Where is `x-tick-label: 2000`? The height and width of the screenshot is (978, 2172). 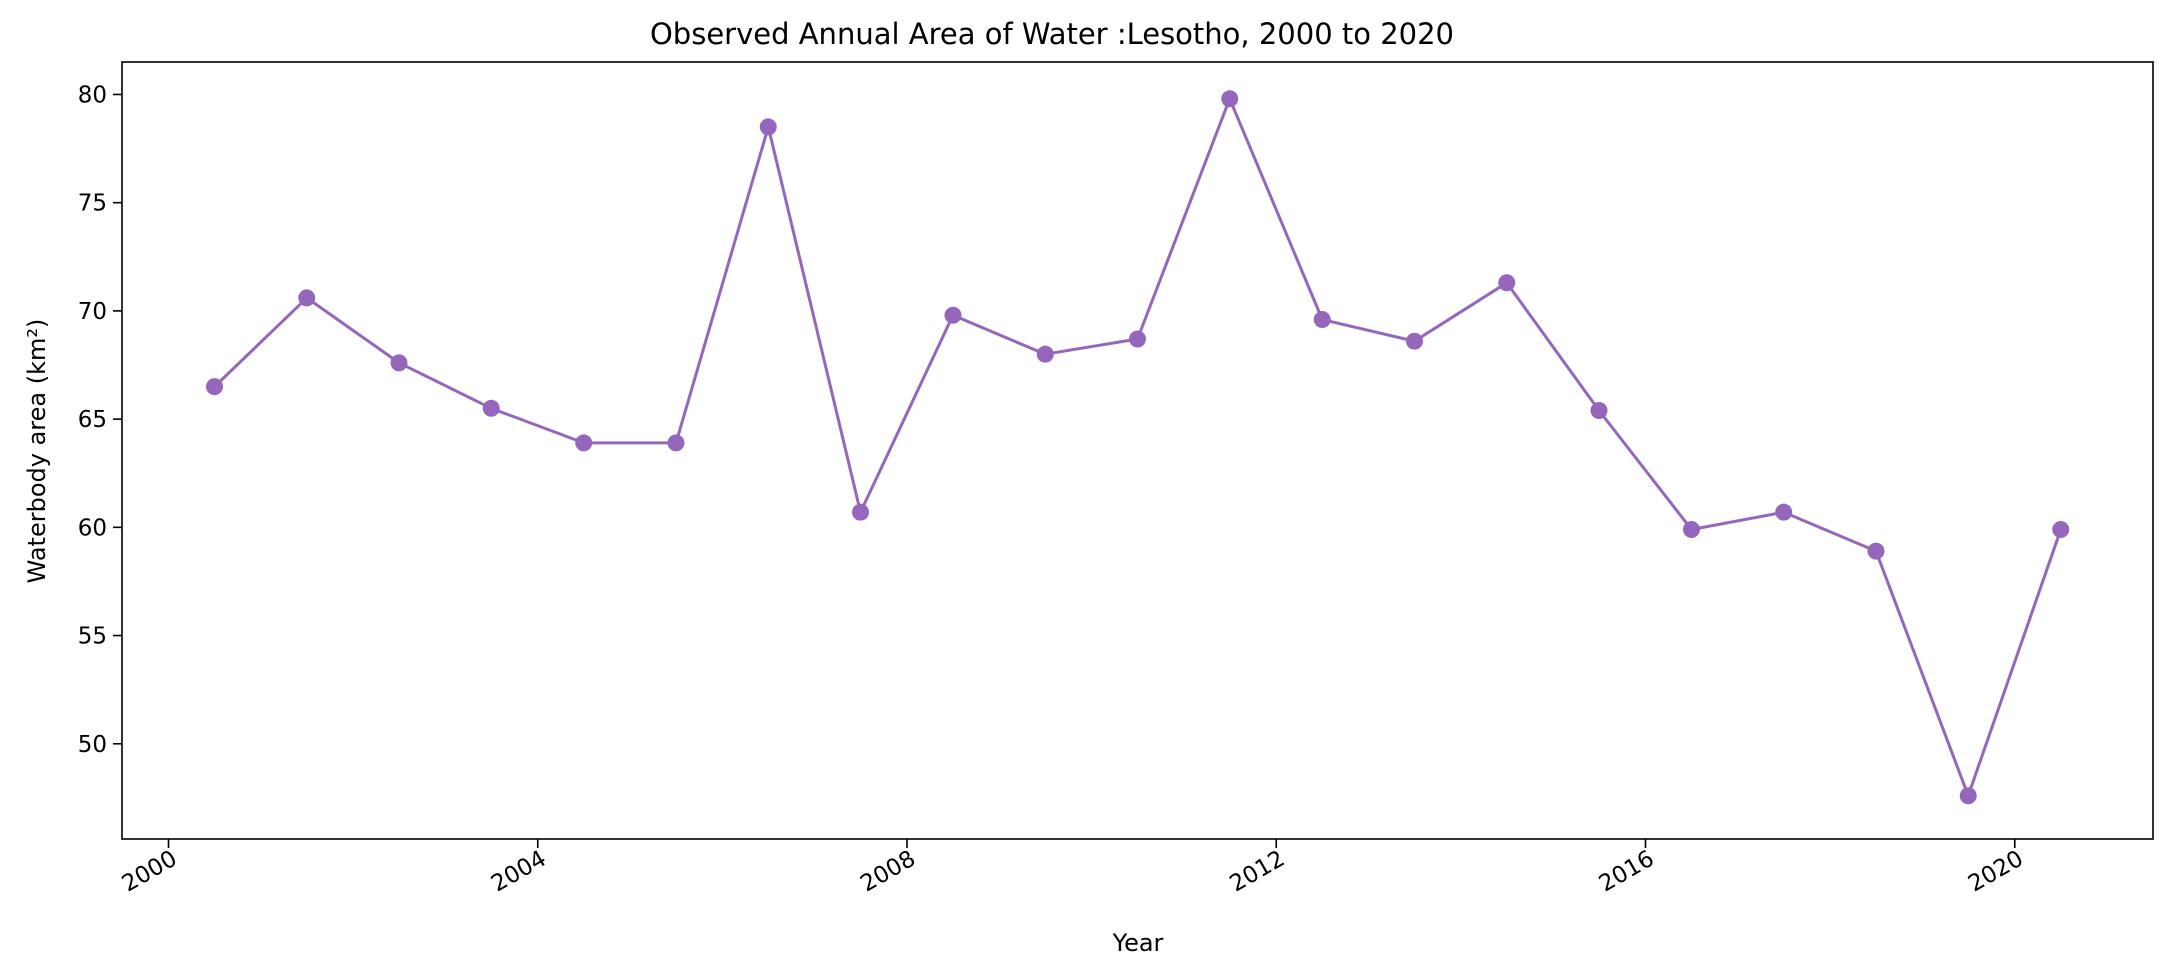 x-tick-label: 2000 is located at coordinates (150, 872).